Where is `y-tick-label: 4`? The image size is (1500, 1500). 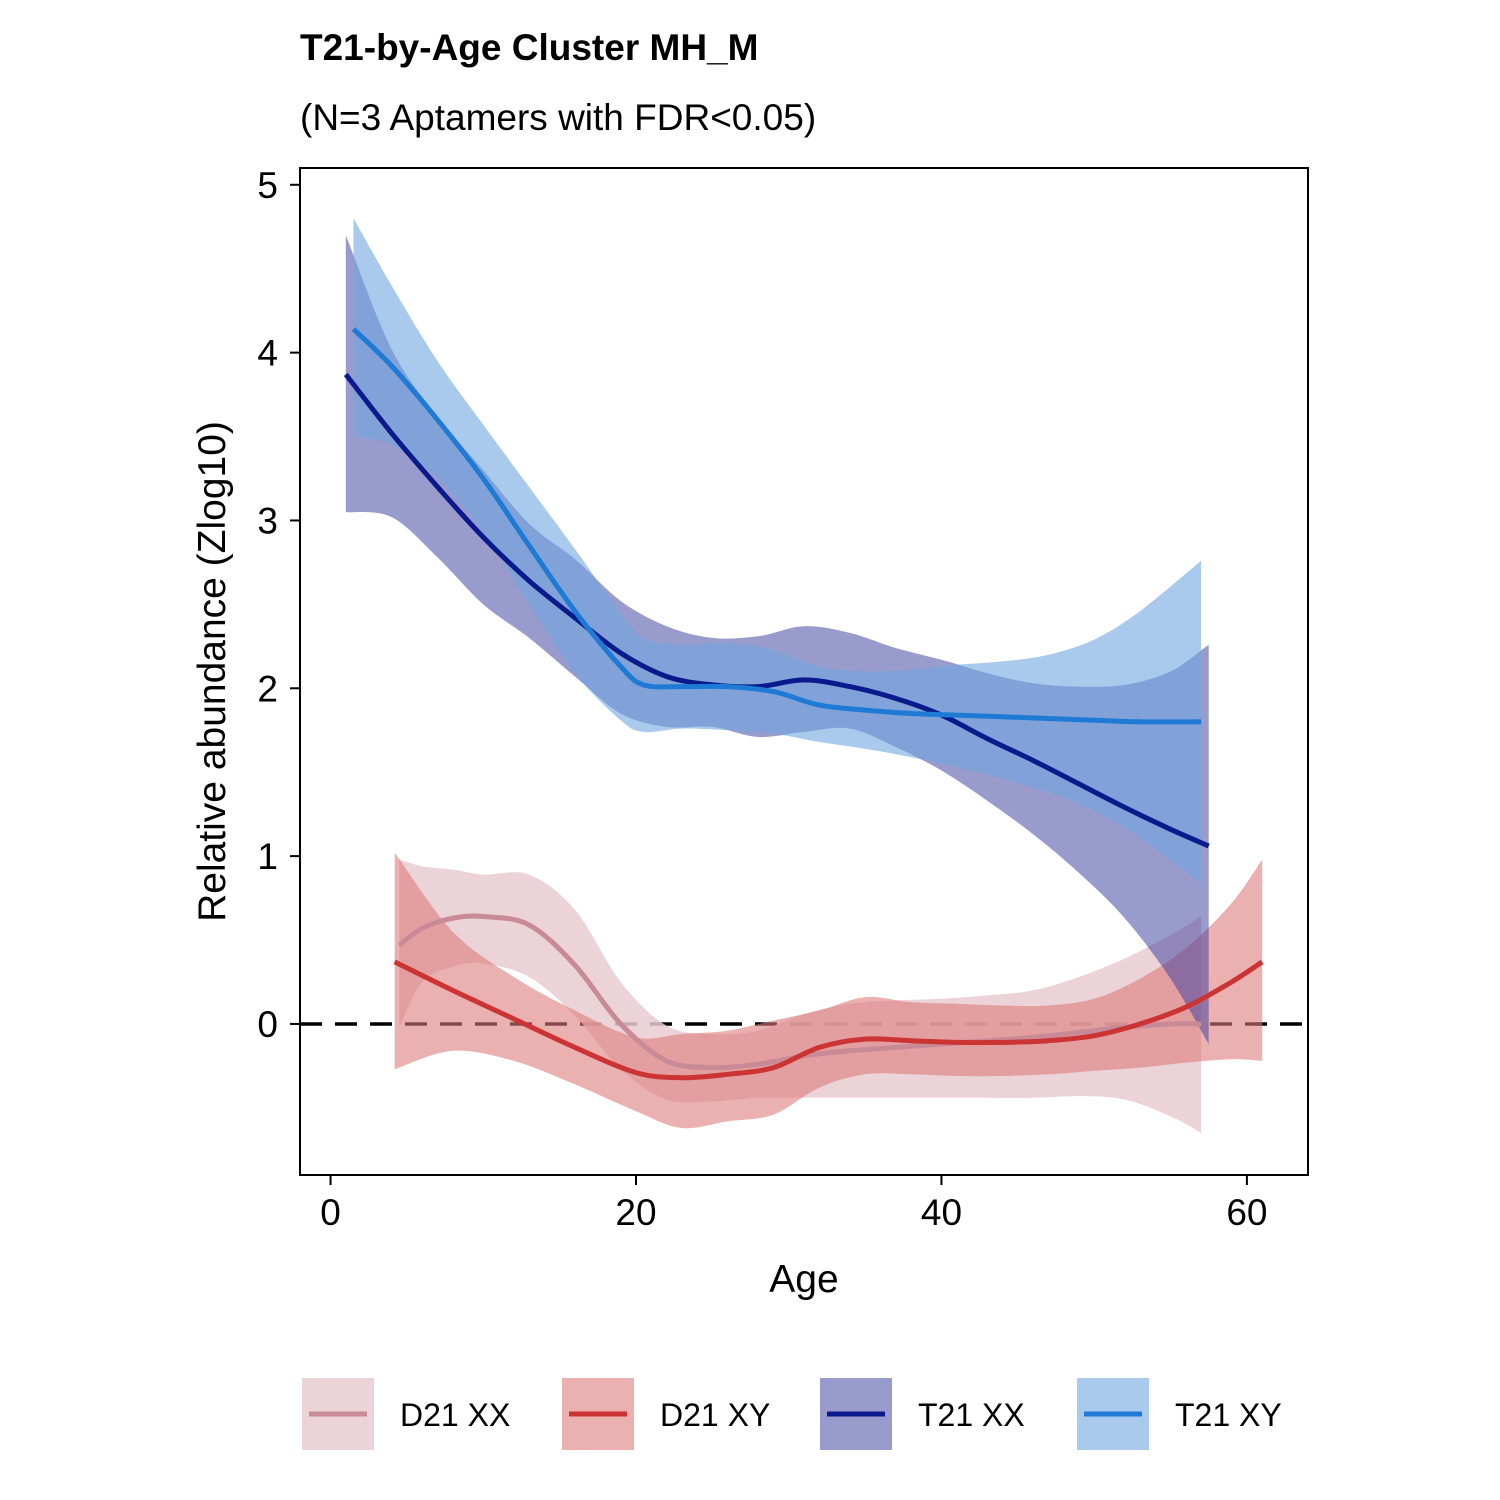 y-tick-label: 4 is located at coordinates (267, 353).